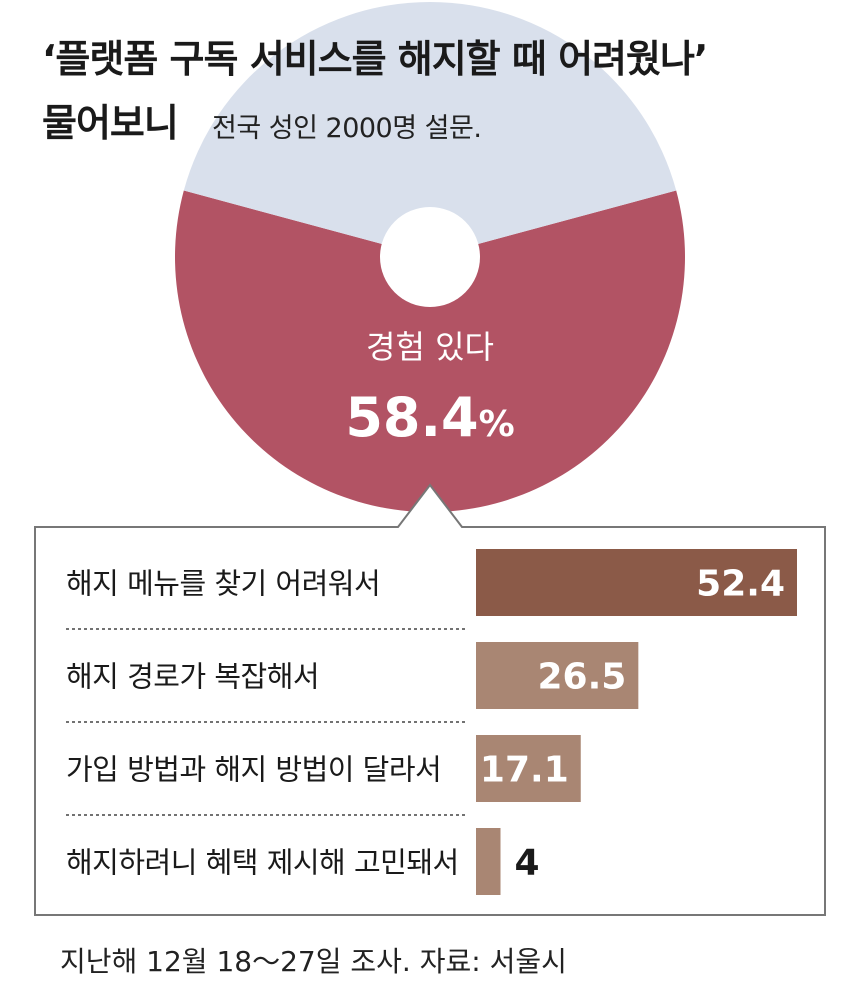 This screenshot has width=860, height=995. Describe the element at coordinates (253, 770) in the screenshot. I see `bar-category-label-2: 가입 방법과 해지 방법이 달라서` at that location.